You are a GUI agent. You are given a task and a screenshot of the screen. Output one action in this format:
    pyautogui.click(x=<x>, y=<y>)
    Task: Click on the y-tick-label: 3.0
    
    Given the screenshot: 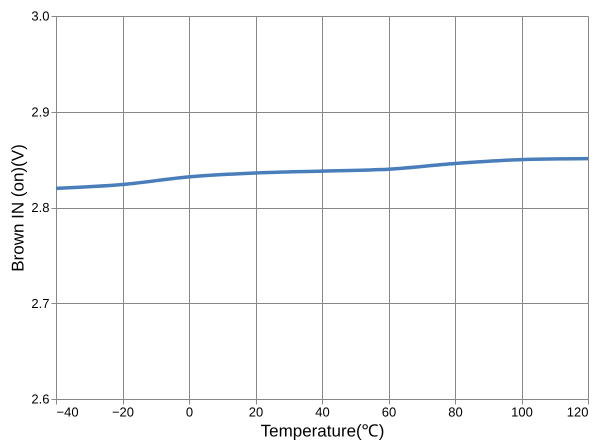 What is the action you would take?
    pyautogui.click(x=40, y=16)
    